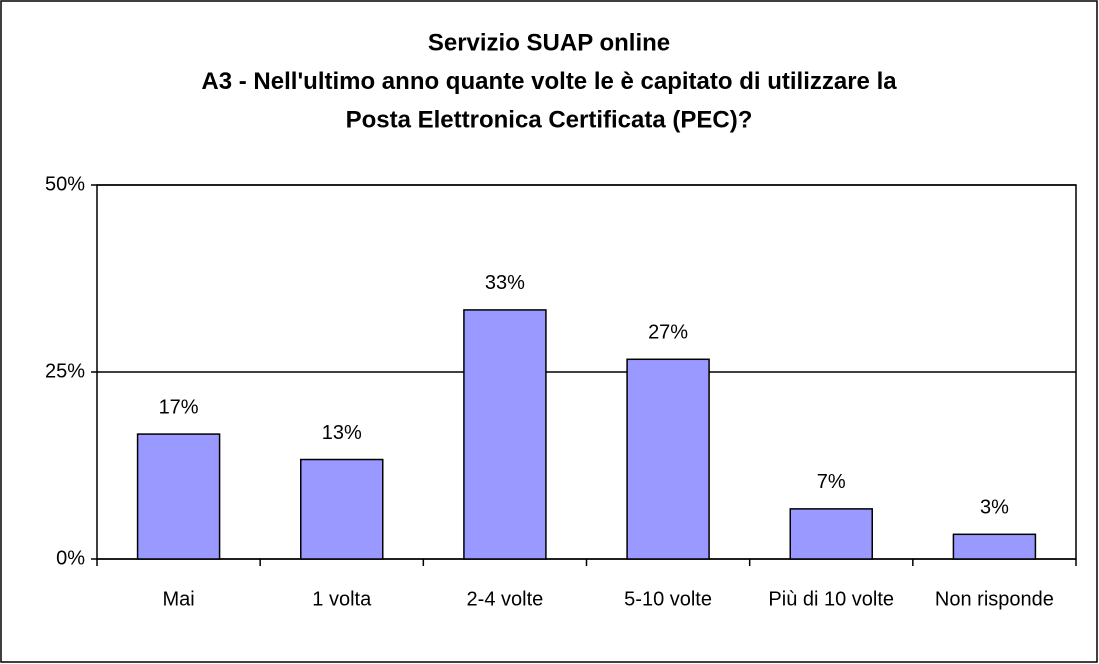 The image size is (1099, 664). Describe the element at coordinates (70, 558) in the screenshot. I see `y-tick-label: 0%` at that location.